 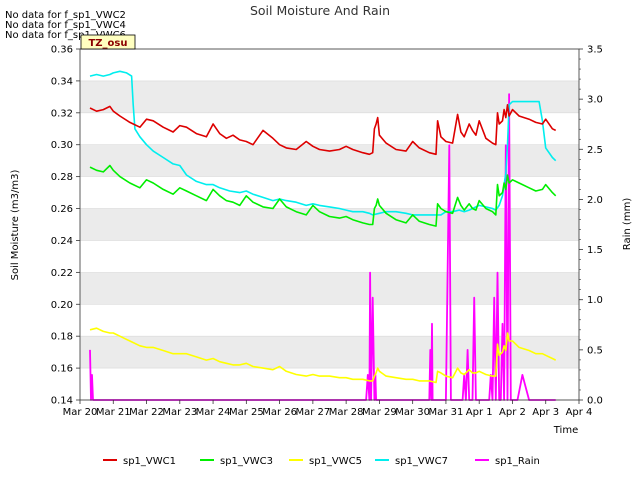 What do you see at coordinates (62, 369) in the screenshot?
I see `y-tick-label: 0.16` at bounding box center [62, 369].